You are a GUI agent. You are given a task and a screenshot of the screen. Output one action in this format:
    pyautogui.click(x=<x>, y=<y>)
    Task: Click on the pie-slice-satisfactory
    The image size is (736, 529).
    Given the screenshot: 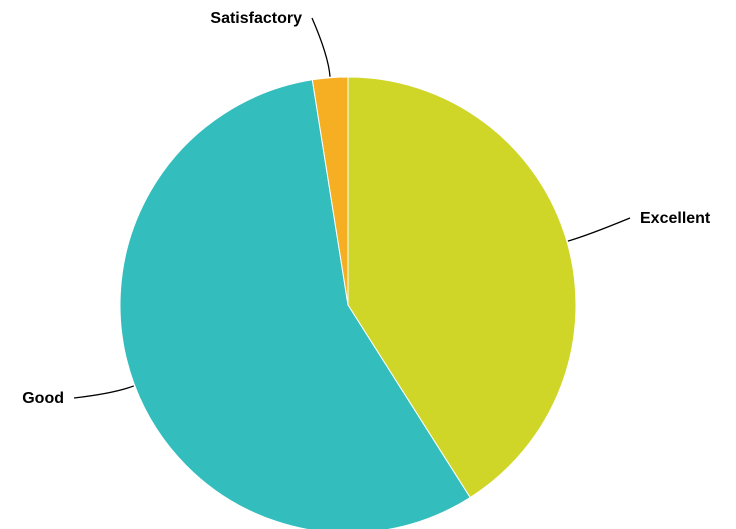 What is the action you would take?
    pyautogui.click(x=330, y=191)
    